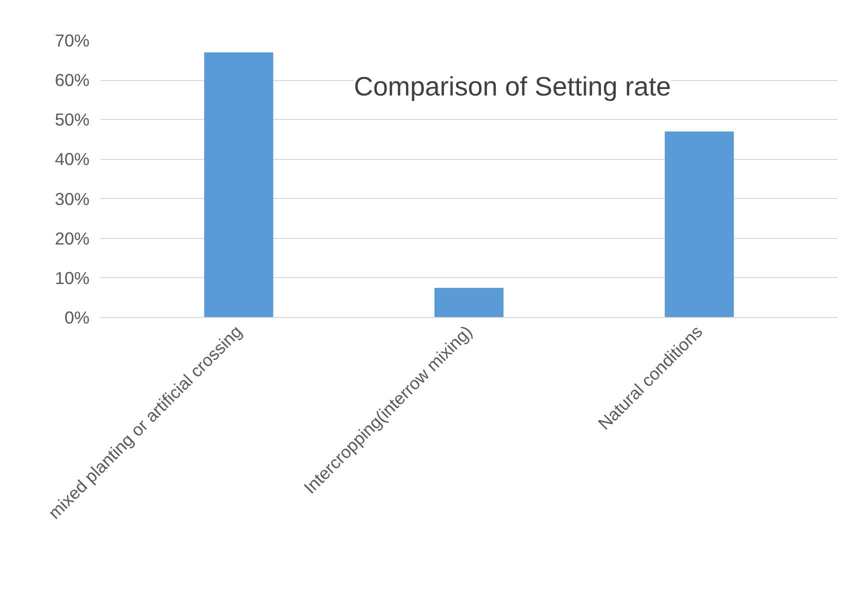 The height and width of the screenshot is (607, 867). I want to click on y-tick-label: 40%, so click(72, 159).